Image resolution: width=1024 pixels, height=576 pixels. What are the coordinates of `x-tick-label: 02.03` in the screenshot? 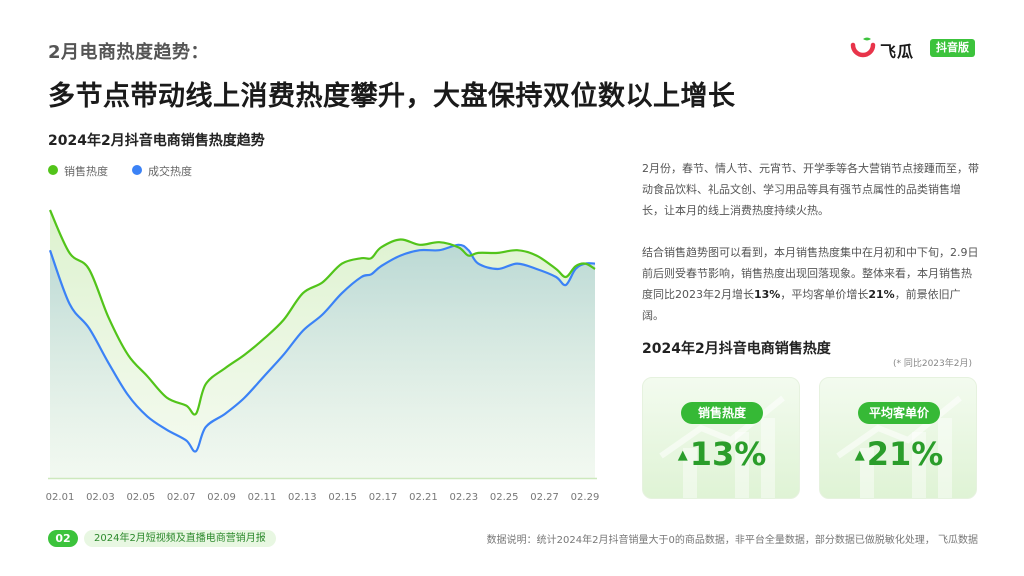 It's located at (100, 497).